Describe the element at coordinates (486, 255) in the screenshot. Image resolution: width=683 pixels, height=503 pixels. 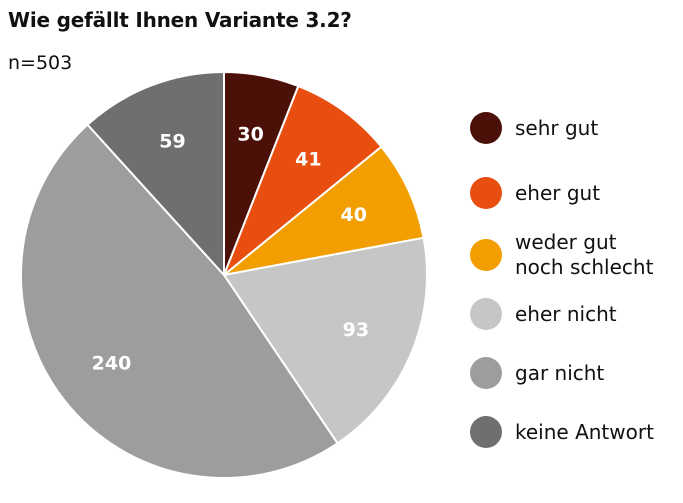
I see `legend-swatch-weder-gut-noch-schlecht` at that location.